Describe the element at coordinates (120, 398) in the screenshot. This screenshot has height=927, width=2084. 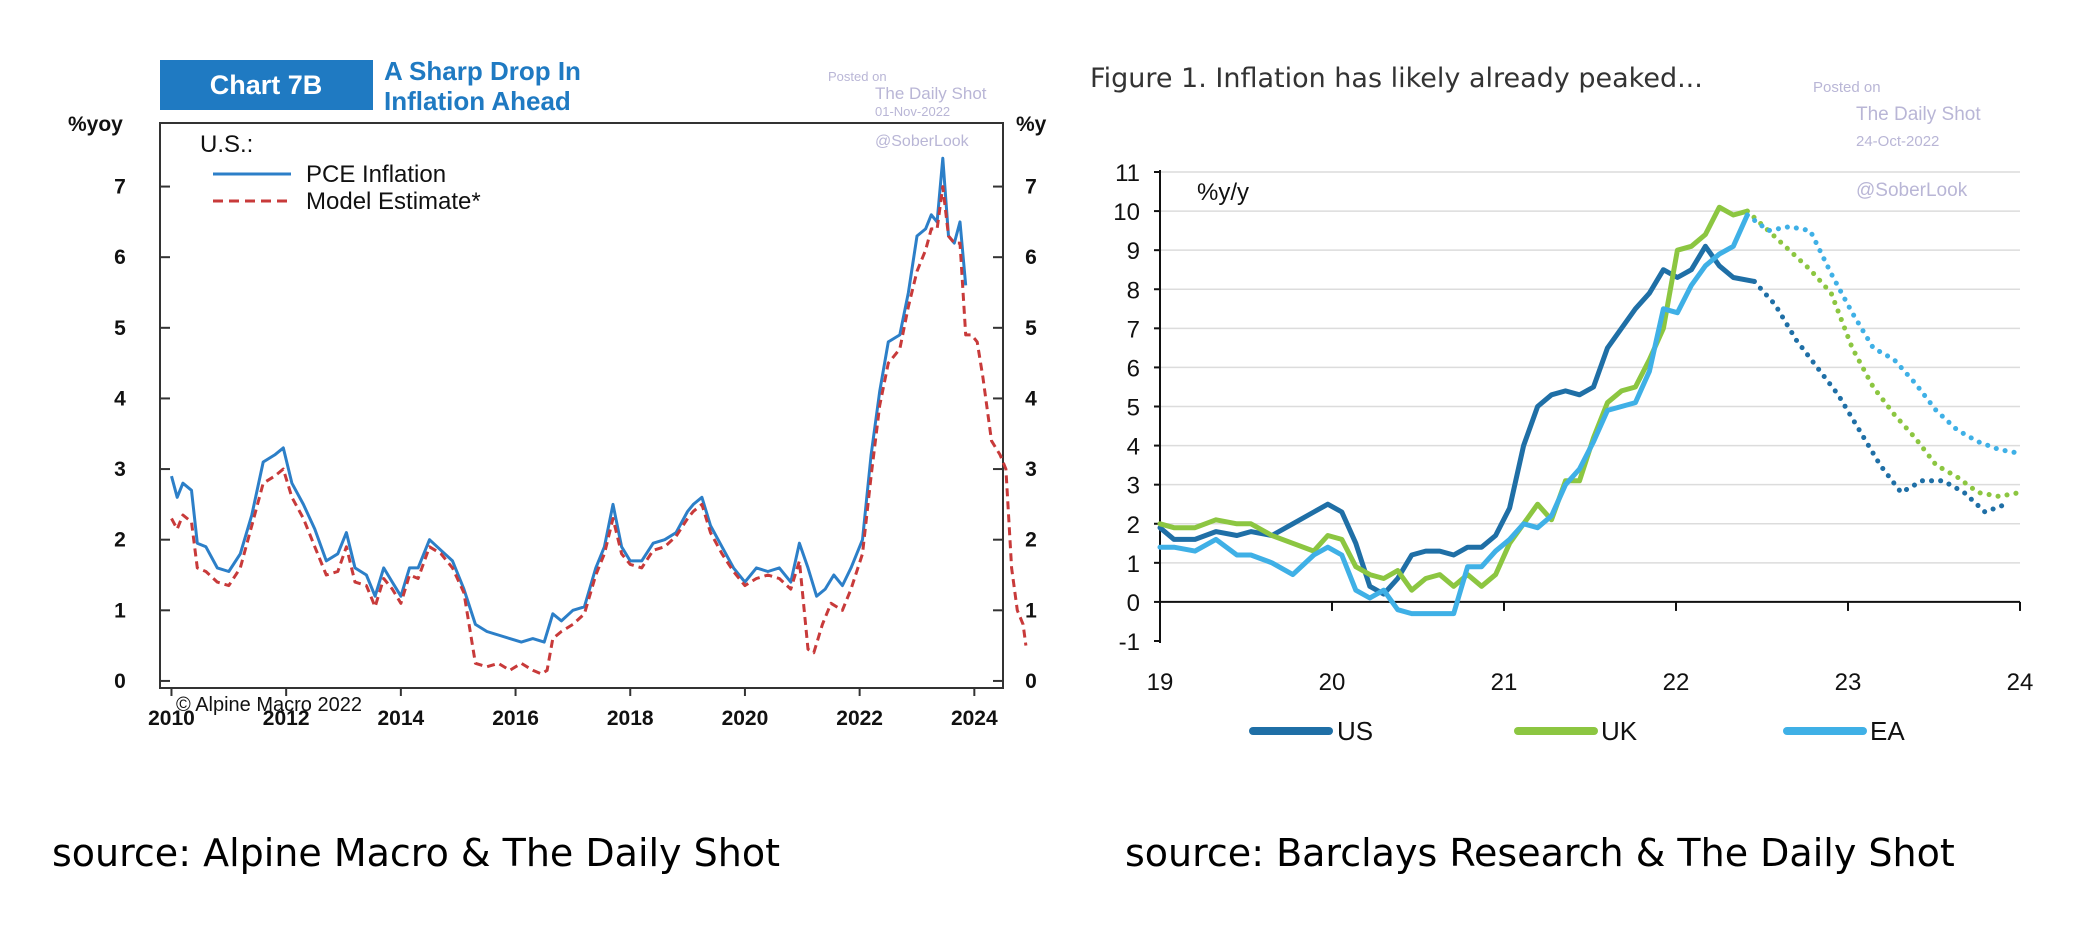
I see `y-tick-label-left: 4` at that location.